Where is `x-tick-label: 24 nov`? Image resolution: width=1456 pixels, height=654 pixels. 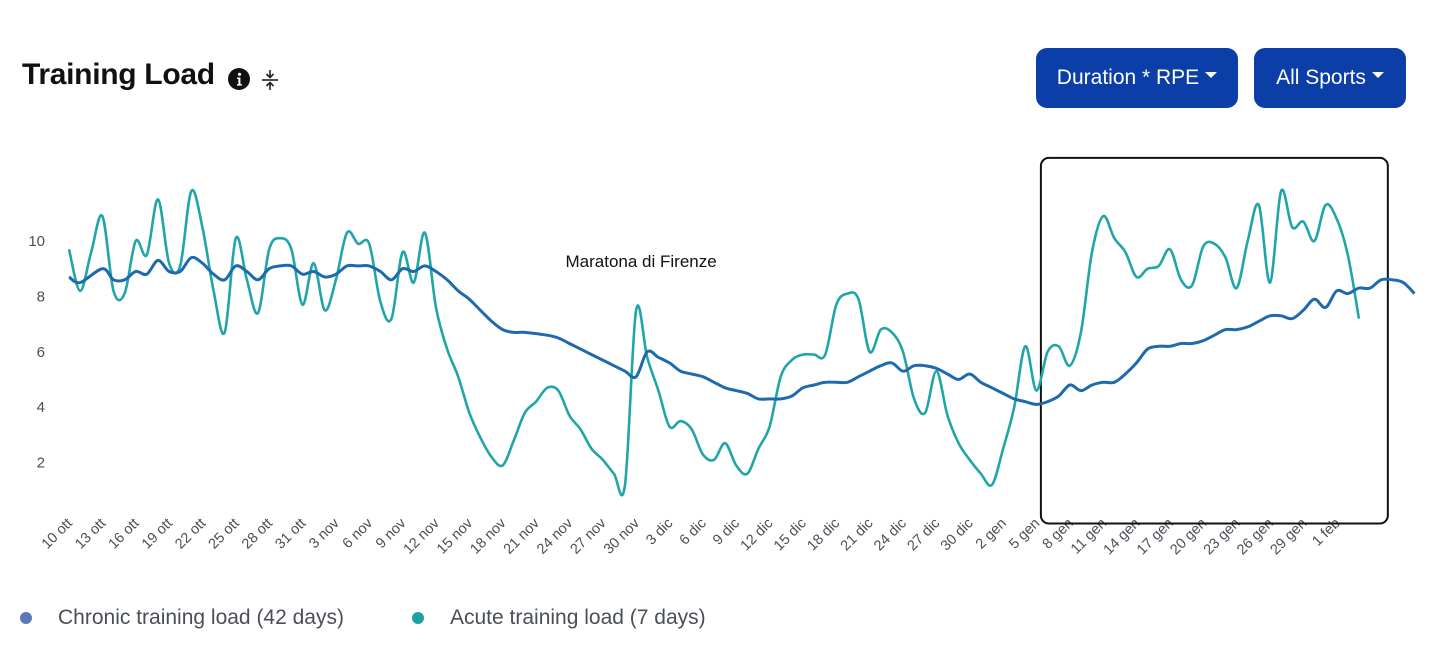 x-tick-label: 24 nov is located at coordinates (555, 536).